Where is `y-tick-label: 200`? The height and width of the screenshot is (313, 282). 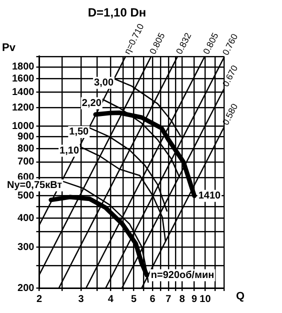
y-tick-label: 200 is located at coordinates (26, 288).